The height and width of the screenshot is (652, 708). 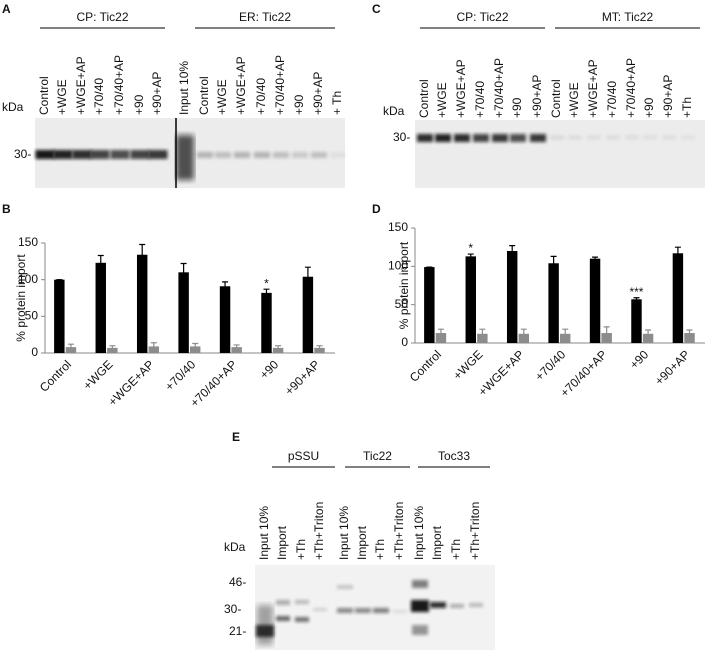 I want to click on y-axis-label: % protein import, so click(x=404, y=285).